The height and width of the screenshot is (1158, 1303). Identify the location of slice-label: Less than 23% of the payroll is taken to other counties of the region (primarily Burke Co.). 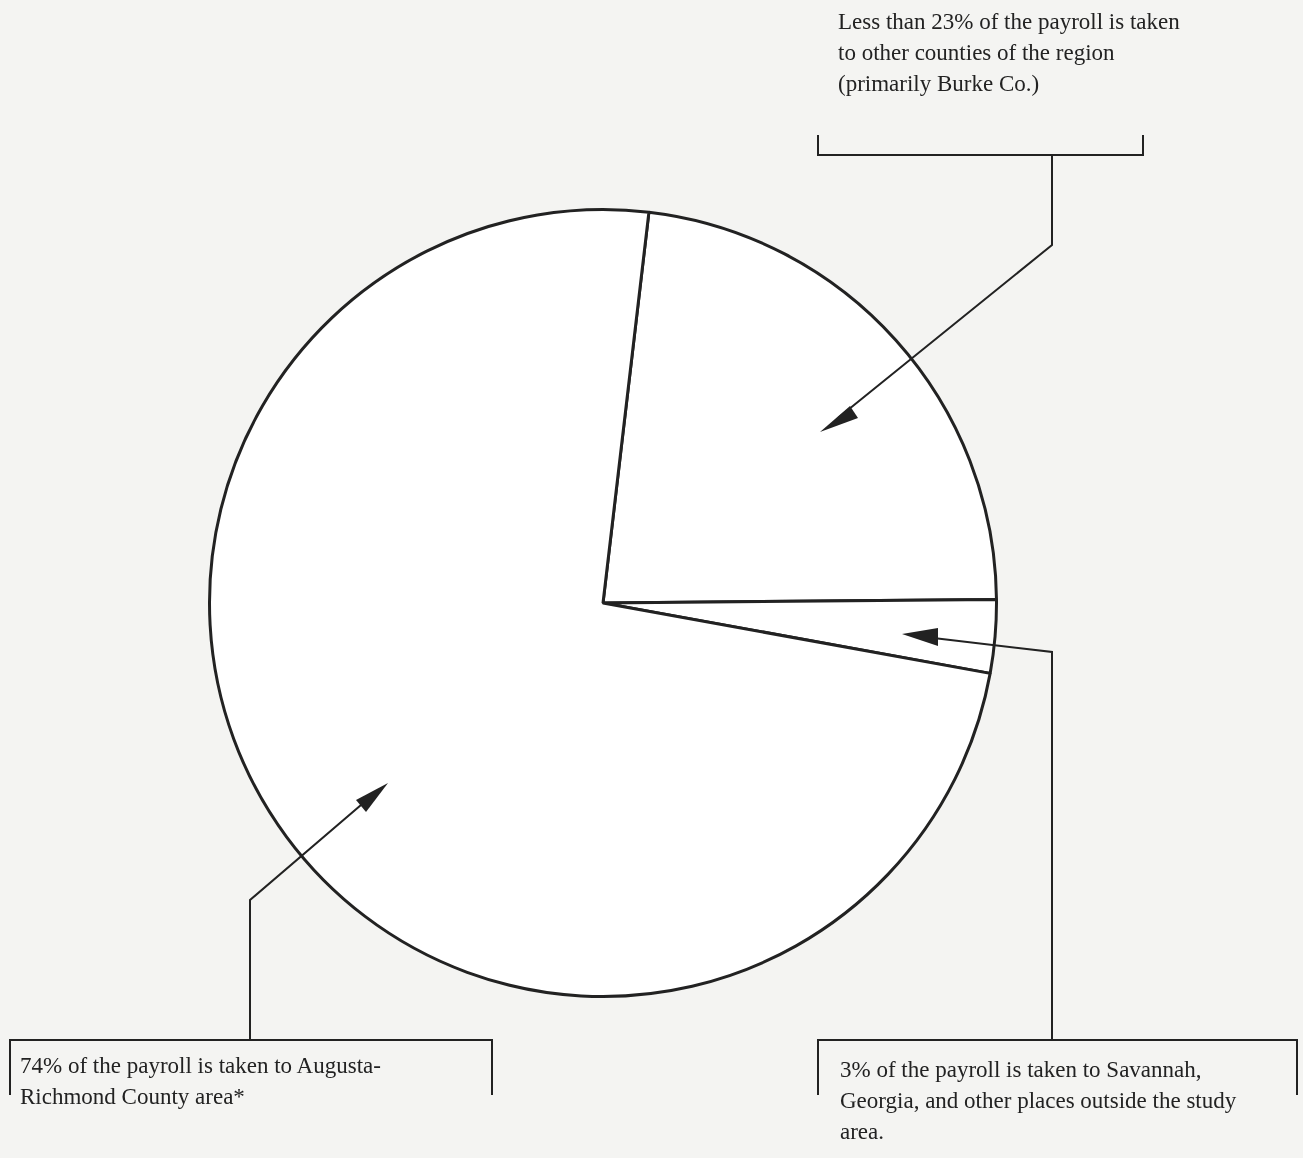
(1009, 53).